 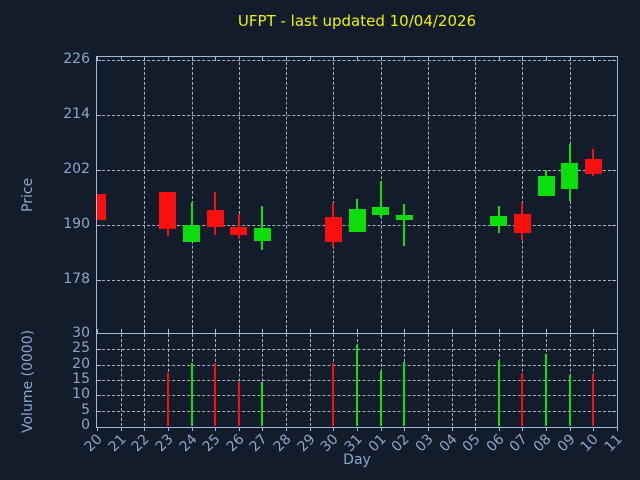 I want to click on chart-title: UFPT - last updated 10/04/2026, so click(x=357, y=21).